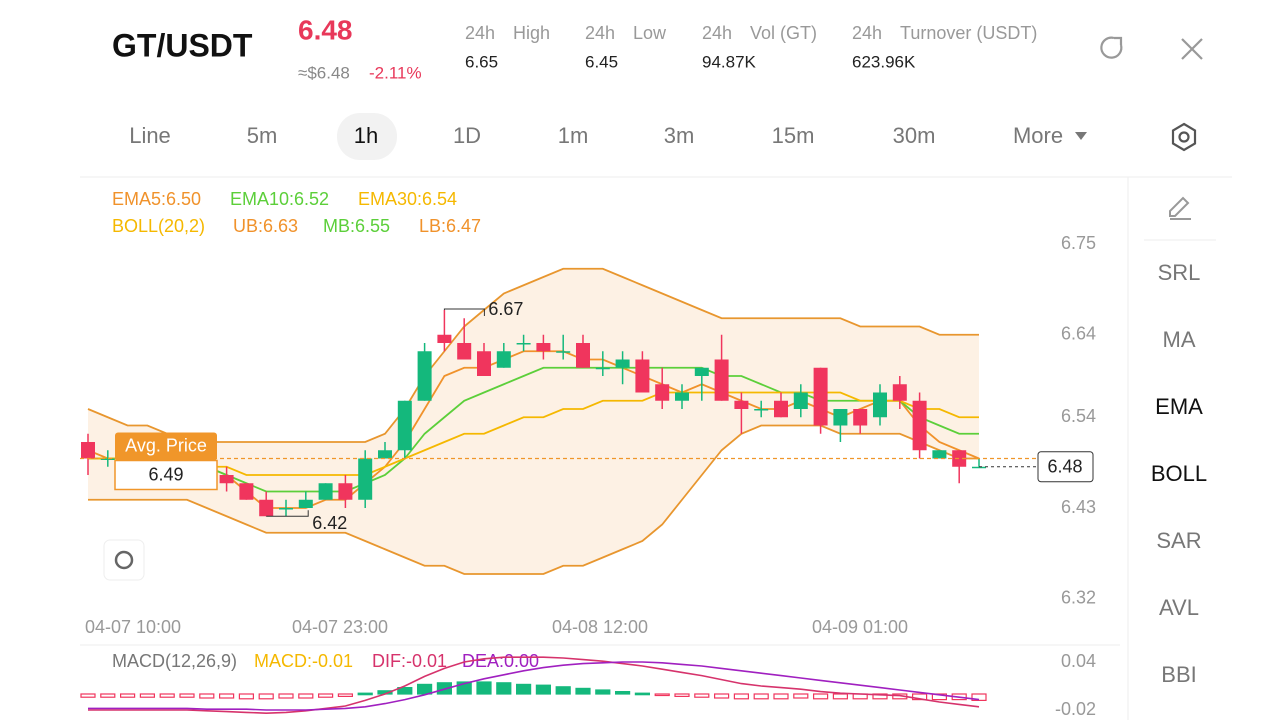 The width and height of the screenshot is (1280, 720). What do you see at coordinates (1180, 208) in the screenshot?
I see `draw-icon` at bounding box center [1180, 208].